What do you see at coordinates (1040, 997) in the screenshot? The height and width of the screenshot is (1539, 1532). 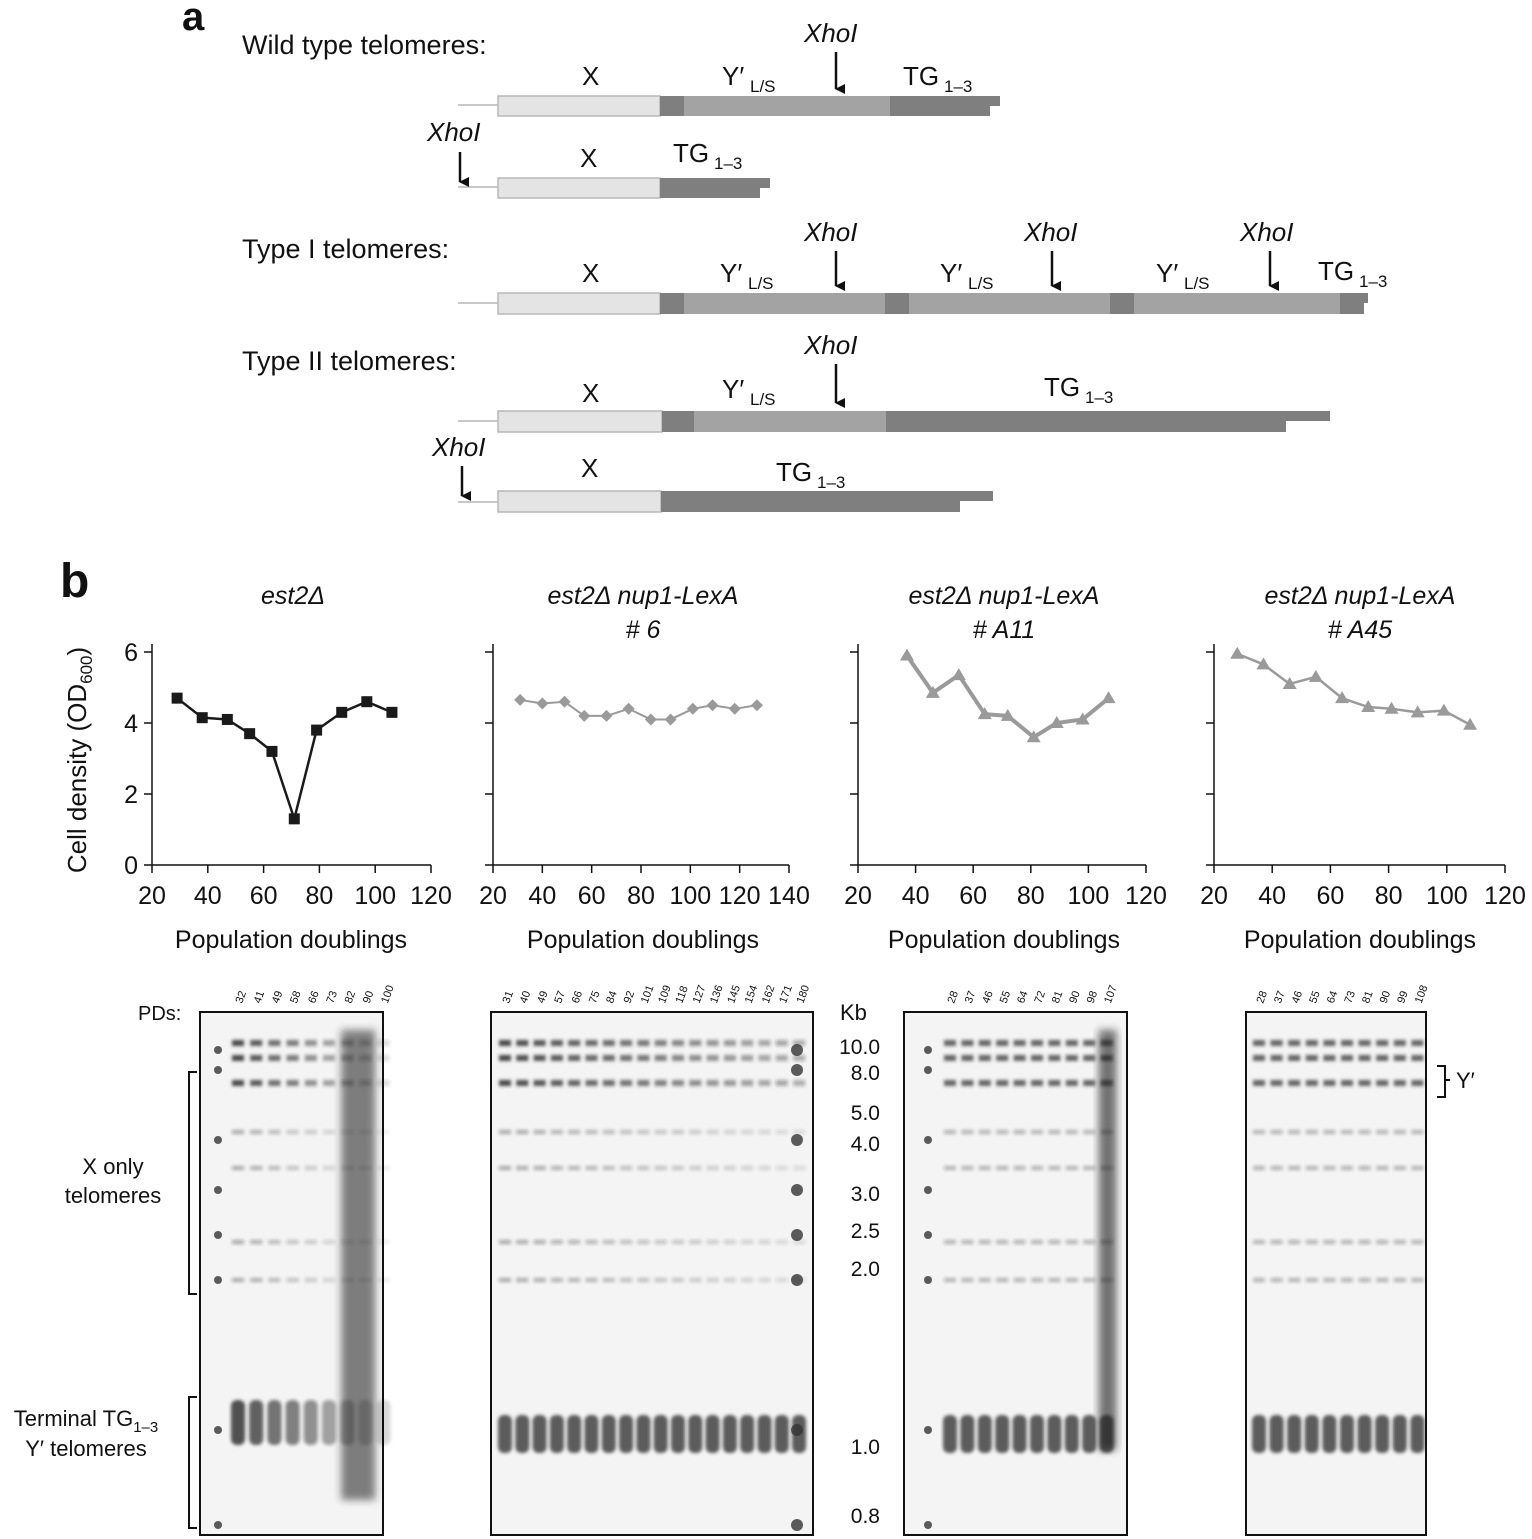 I see `lane-pd-label: 72` at bounding box center [1040, 997].